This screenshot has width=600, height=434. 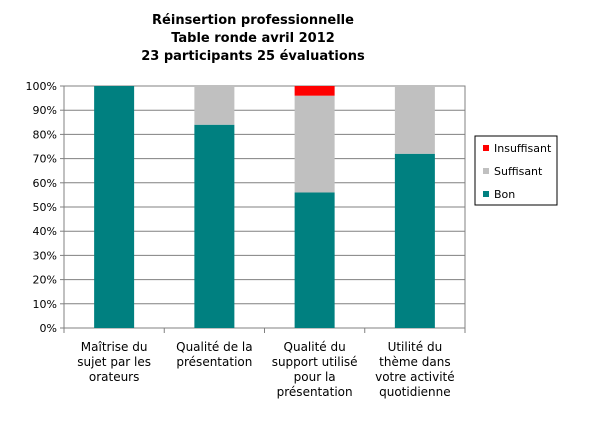 What do you see at coordinates (415, 377) in the screenshot?
I see `x-category-label-line: votre activité` at bounding box center [415, 377].